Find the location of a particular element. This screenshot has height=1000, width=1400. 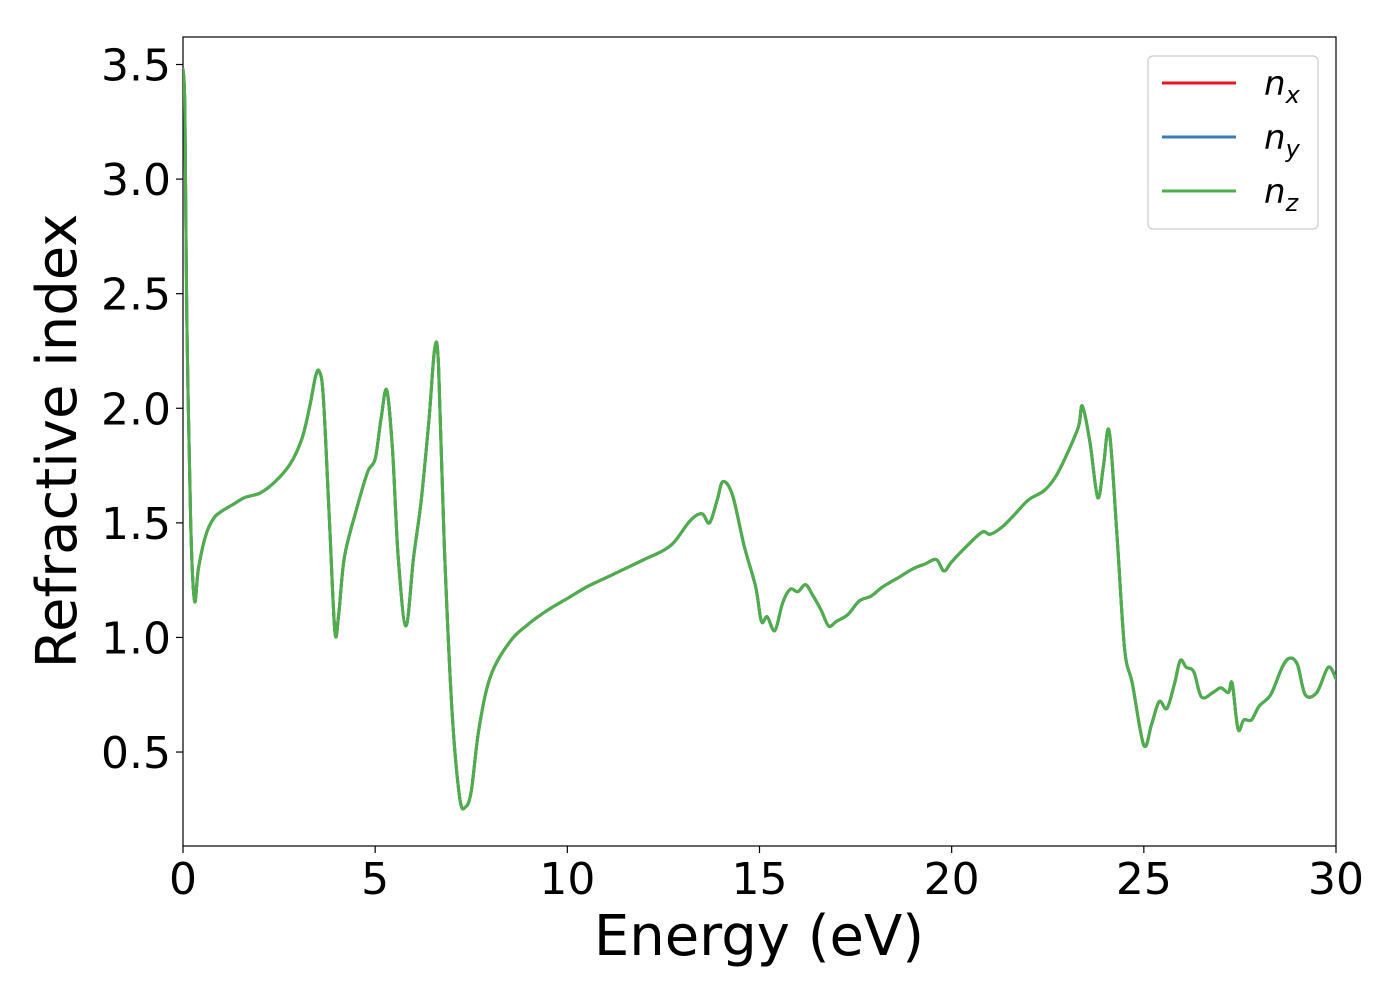

legend-label-n-z: nz is located at coordinates (1282, 194).